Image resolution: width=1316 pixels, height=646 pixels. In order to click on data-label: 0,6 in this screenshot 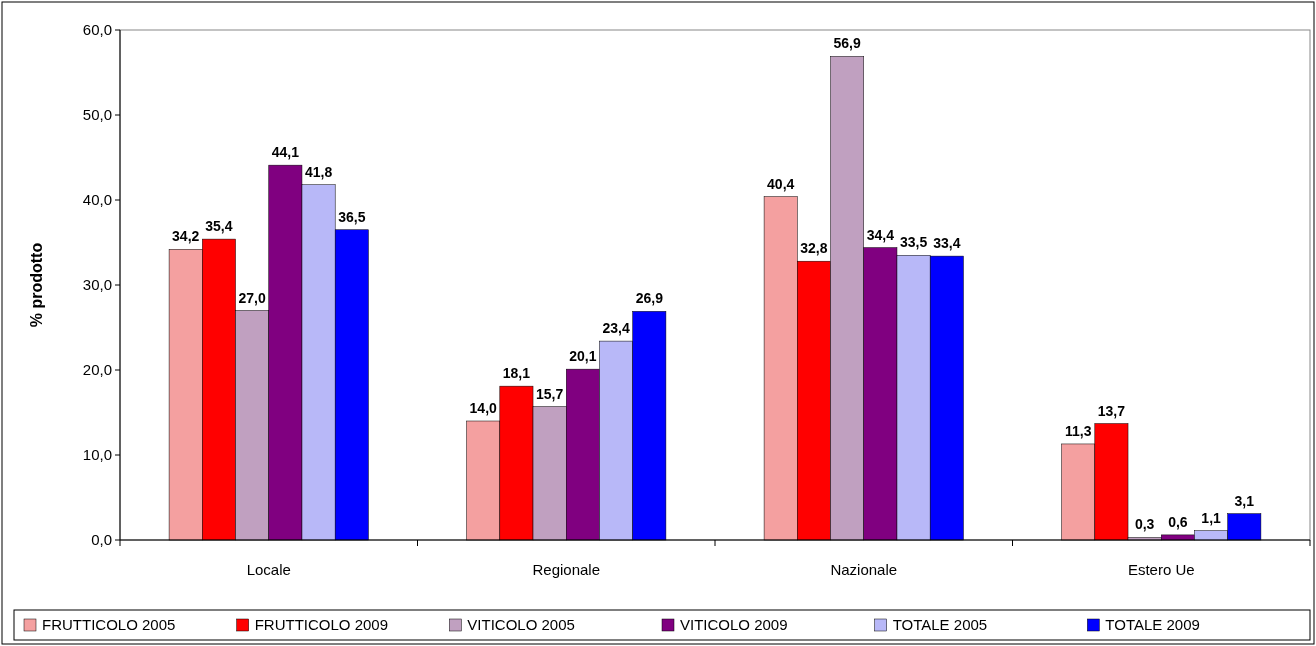, I will do `click(1178, 521)`.